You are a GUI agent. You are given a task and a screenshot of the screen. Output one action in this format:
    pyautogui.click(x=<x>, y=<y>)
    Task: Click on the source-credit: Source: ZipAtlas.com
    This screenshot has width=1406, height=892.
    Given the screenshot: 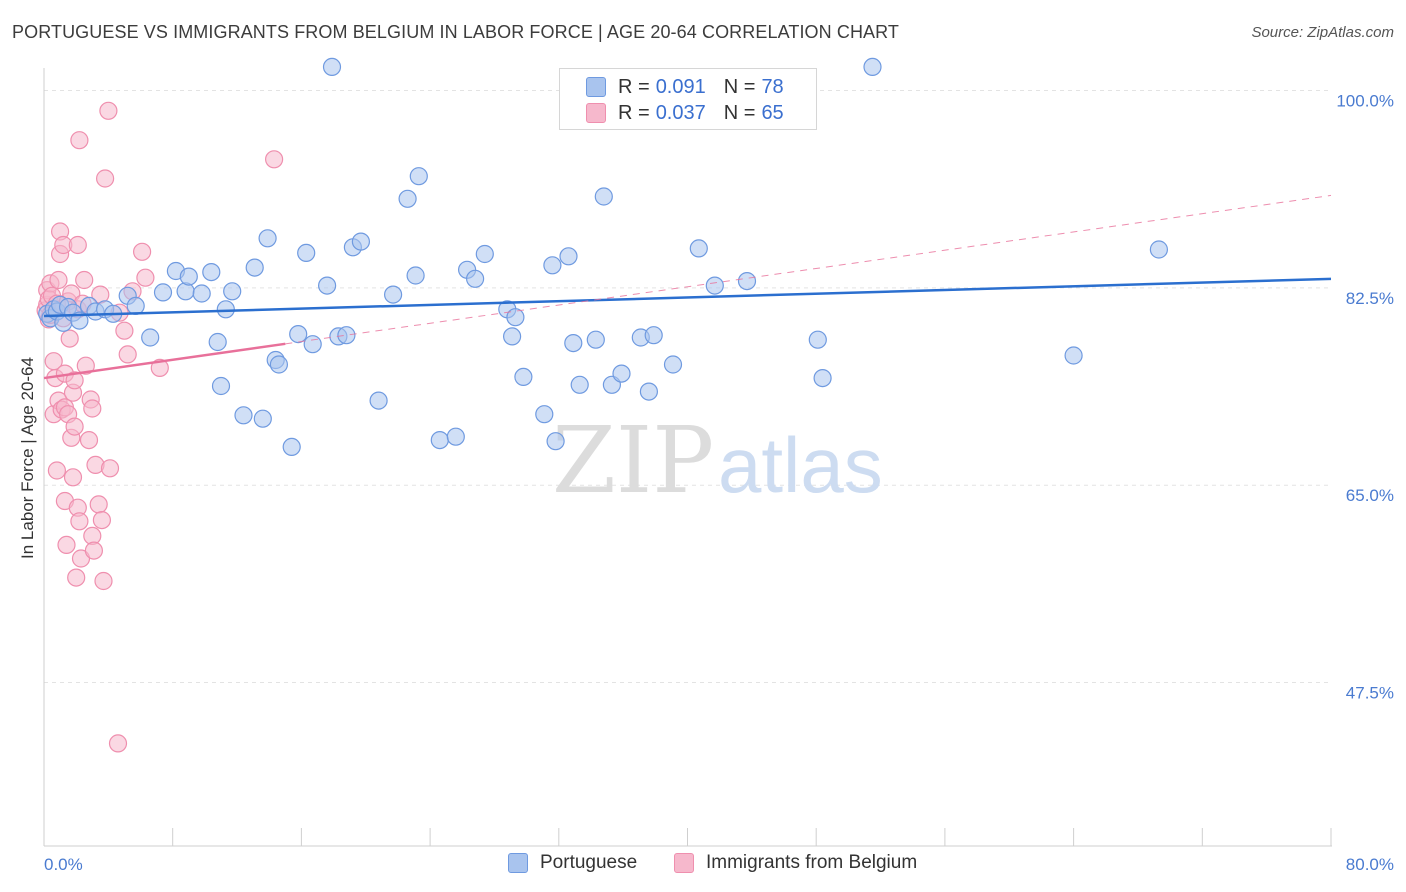 What is the action you would take?
    pyautogui.click(x=1322, y=32)
    